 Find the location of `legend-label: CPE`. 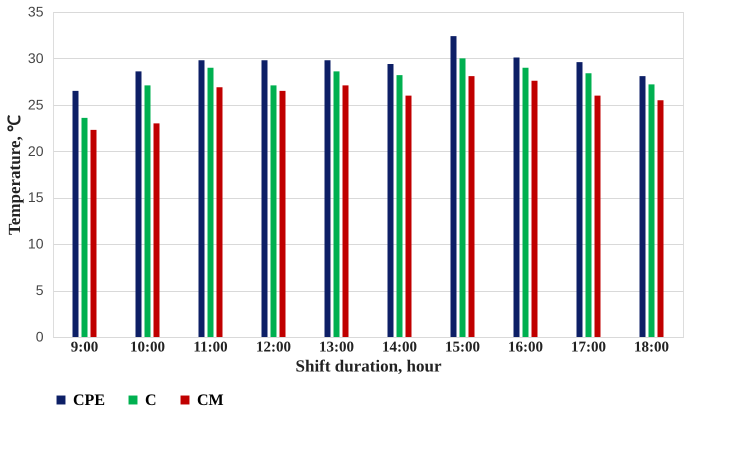

legend-label: CPE is located at coordinates (89, 400).